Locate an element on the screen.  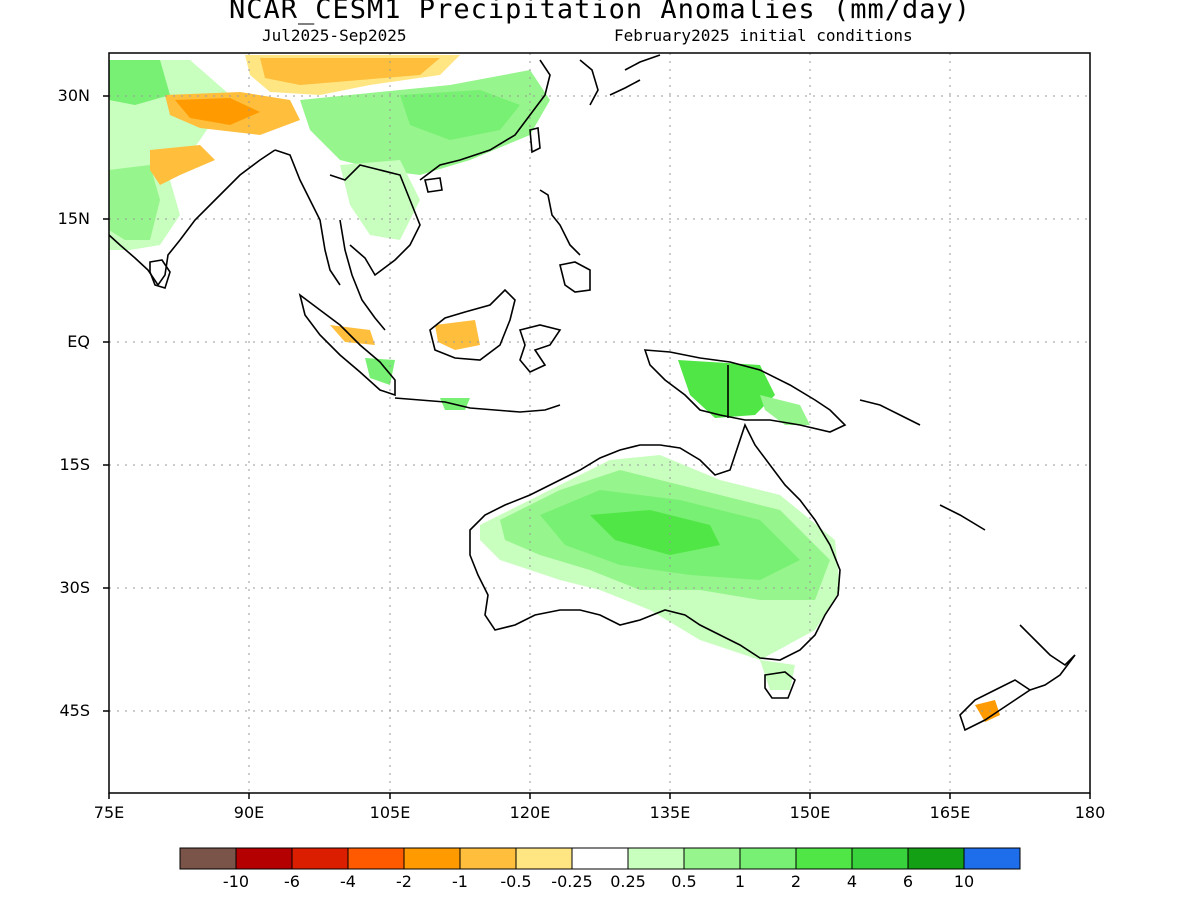
taiwan-coast is located at coordinates (535, 140).